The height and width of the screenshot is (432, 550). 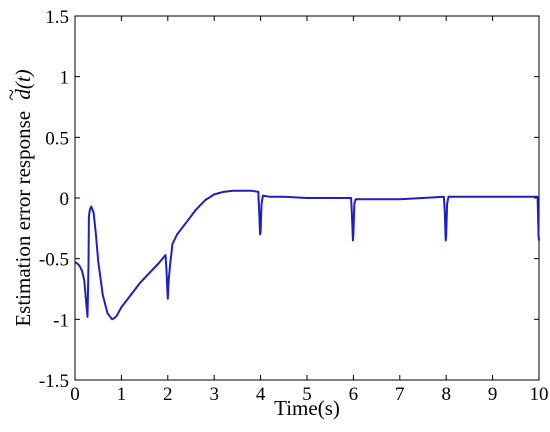 What do you see at coordinates (65, 78) in the screenshot?
I see `y-tick-label: 1` at bounding box center [65, 78].